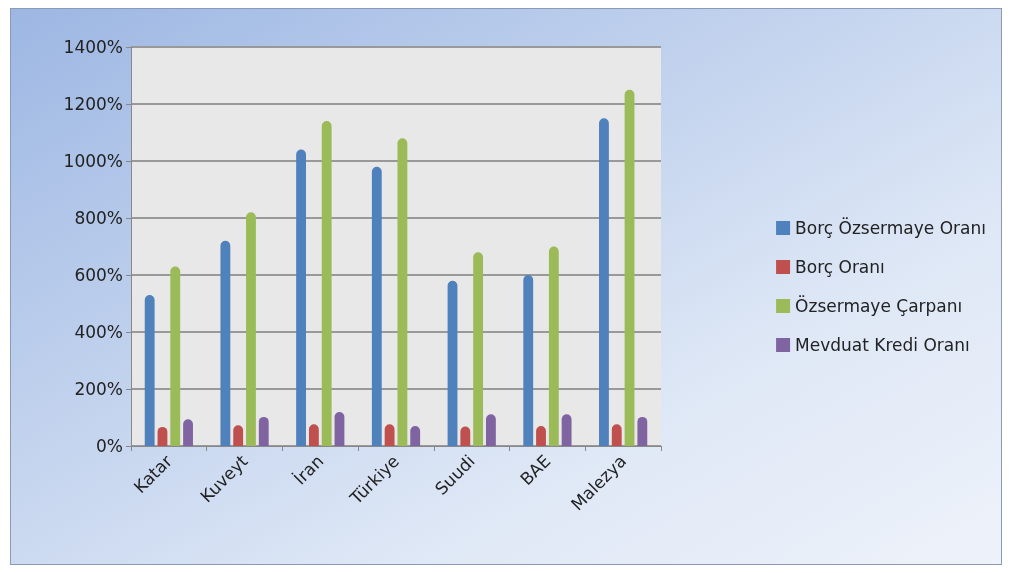  Describe the element at coordinates (93, 161) in the screenshot. I see `y-tick-label: 1000%` at that location.